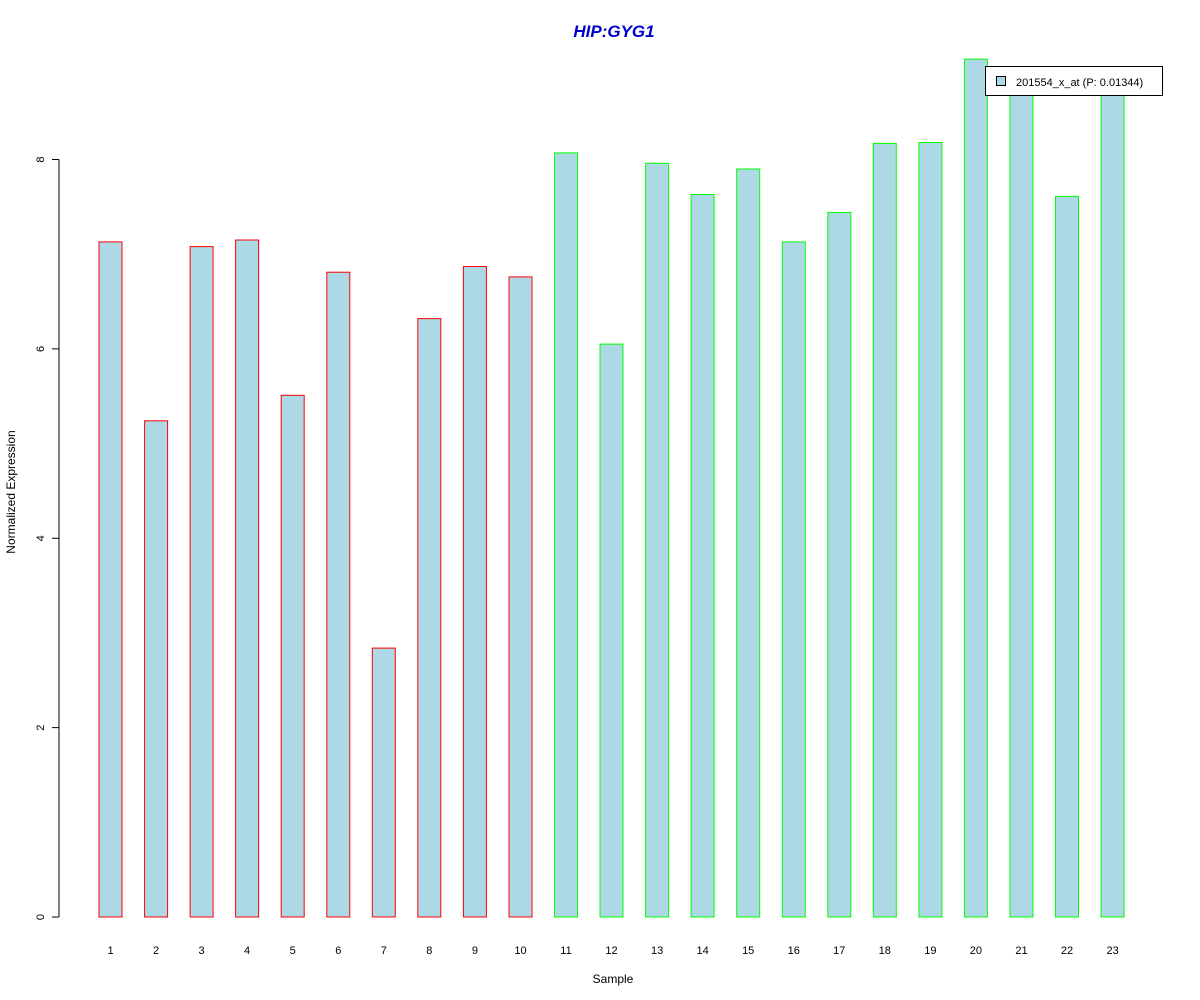 This screenshot has width=1200, height=1000. What do you see at coordinates (202, 951) in the screenshot?
I see `x-tick-label: 3` at bounding box center [202, 951].